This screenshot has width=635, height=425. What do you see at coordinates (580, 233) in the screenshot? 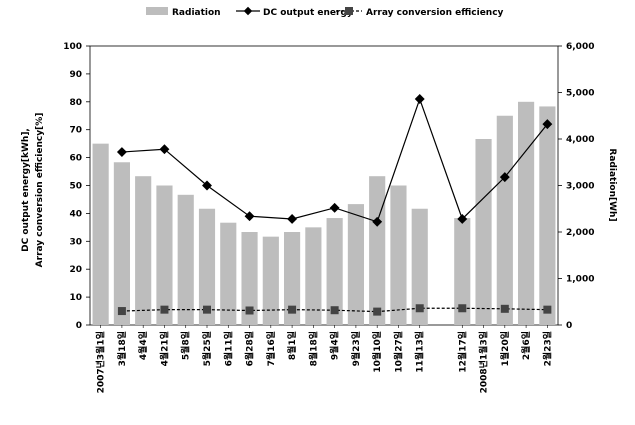
I see `right-tick-label: 2,000` at bounding box center [580, 233].